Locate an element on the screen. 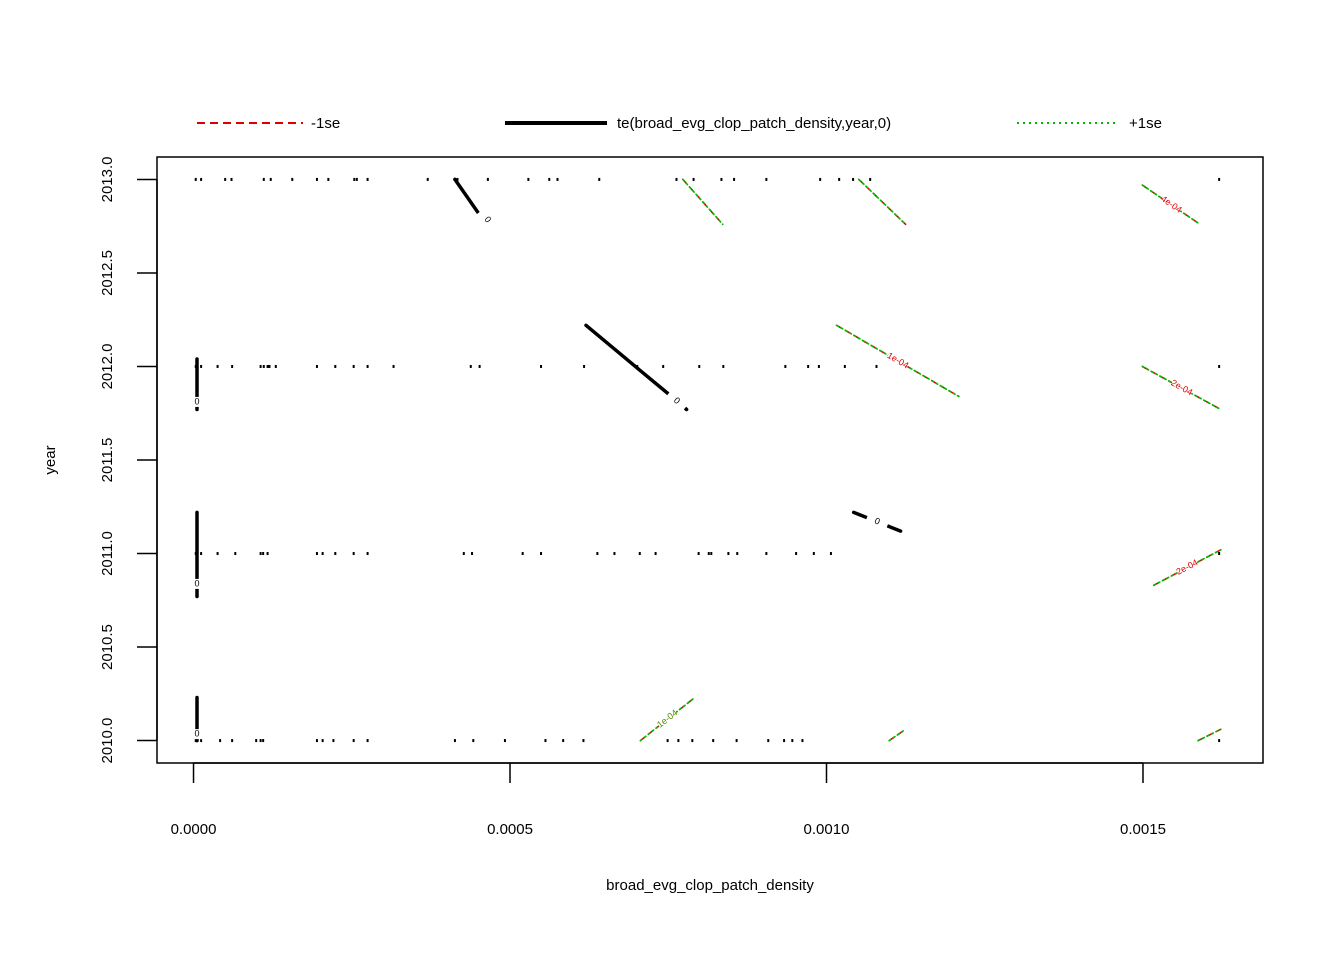  x-axis-label: broad_evg_clop_patch_density is located at coordinates (710, 885).